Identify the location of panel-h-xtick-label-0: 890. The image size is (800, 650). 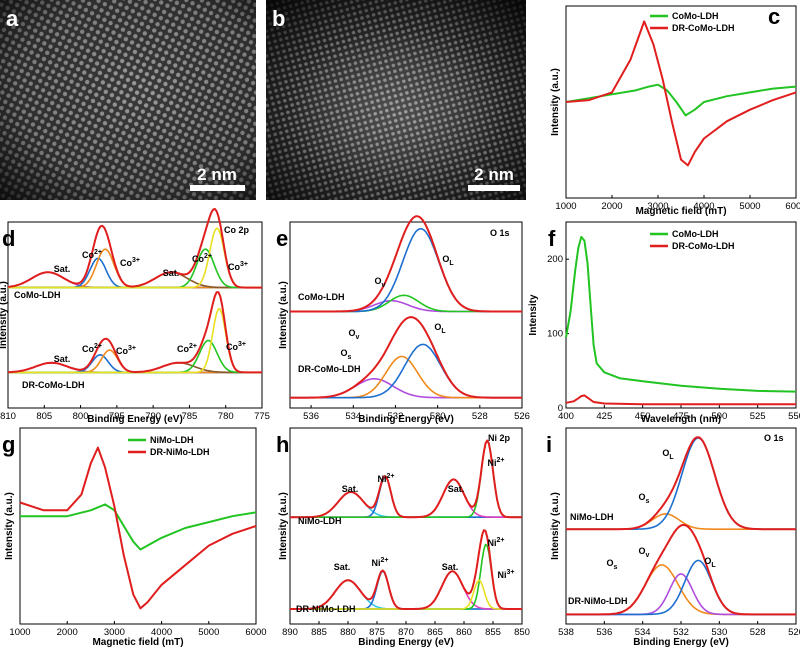
(290, 632).